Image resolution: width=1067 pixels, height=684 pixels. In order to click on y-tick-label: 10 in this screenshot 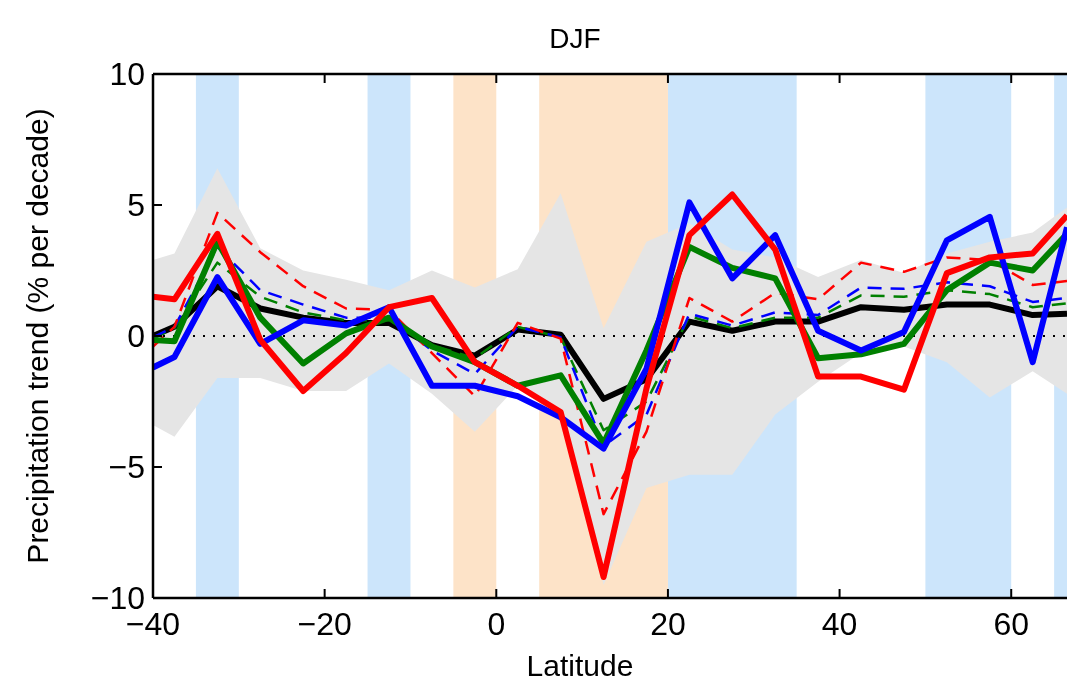, I will do `click(127, 74)`.